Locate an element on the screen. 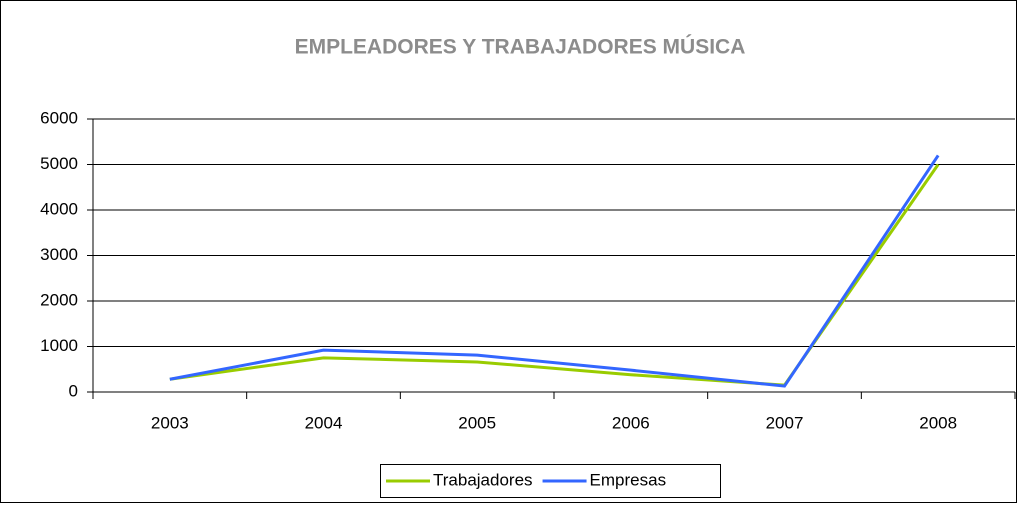  x-tick-label: 2008 is located at coordinates (938, 422).